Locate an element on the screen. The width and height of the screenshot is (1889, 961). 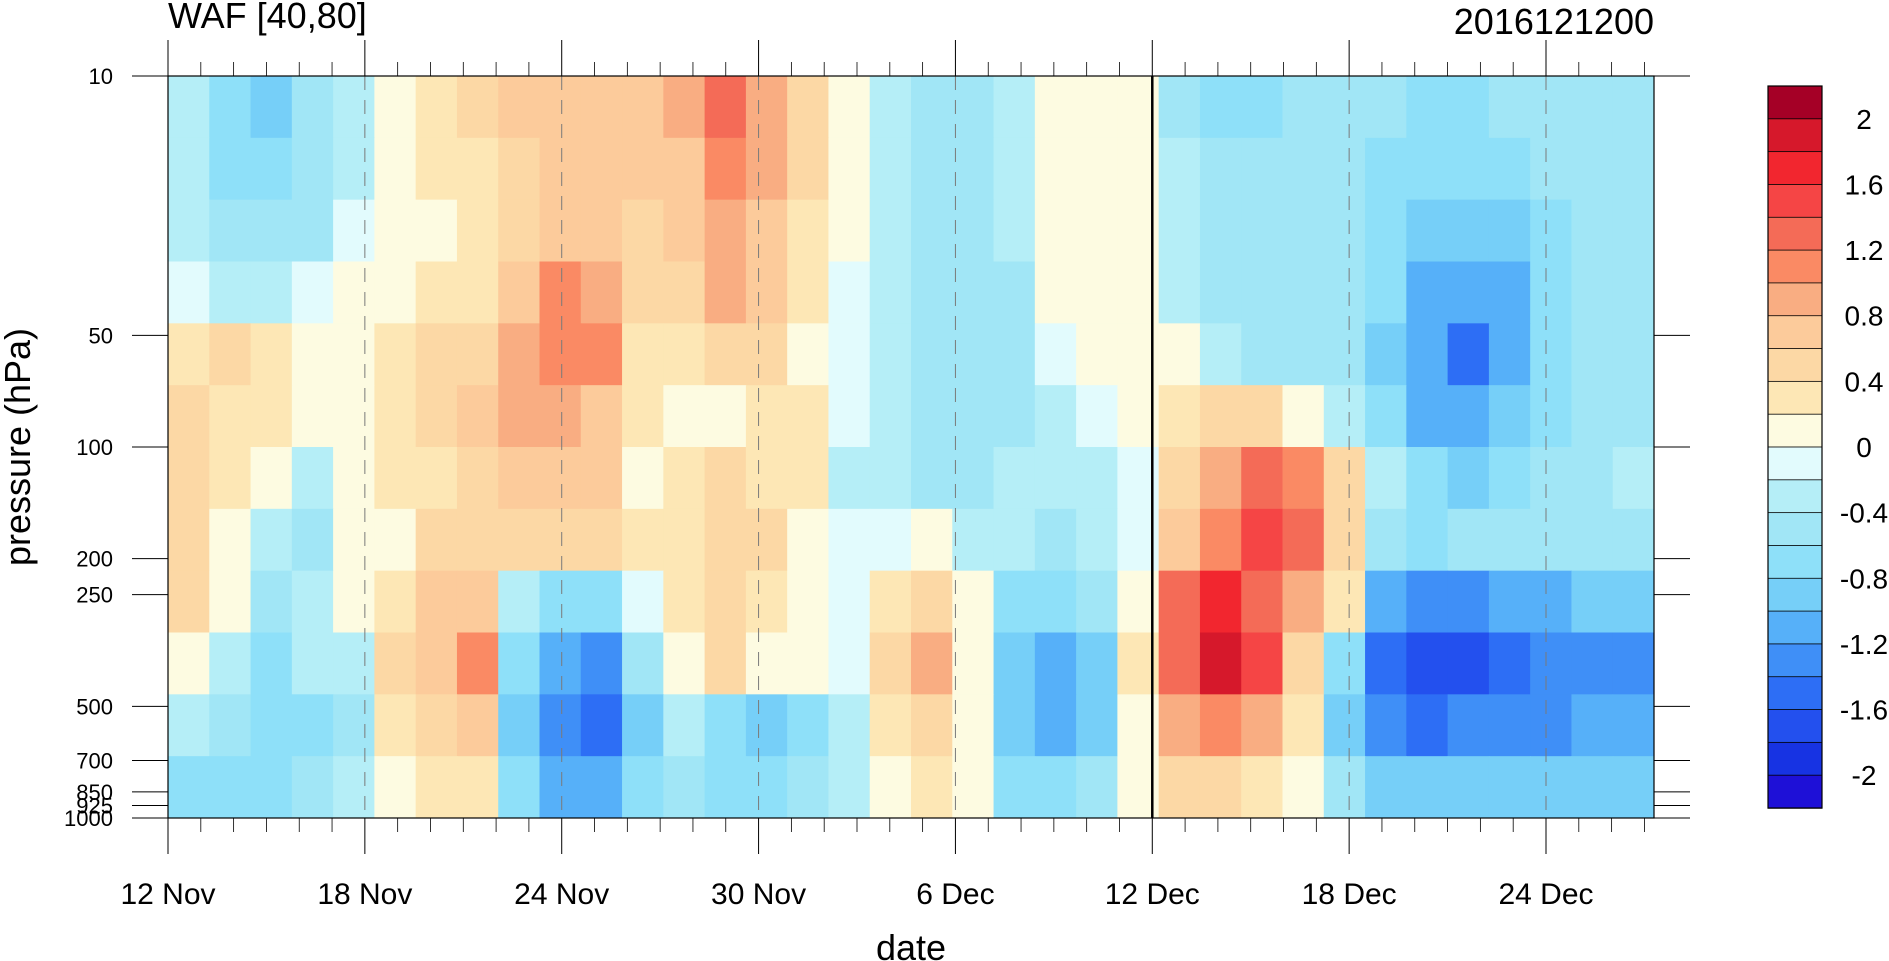
y-tick-label: 50 is located at coordinates (101, 335).